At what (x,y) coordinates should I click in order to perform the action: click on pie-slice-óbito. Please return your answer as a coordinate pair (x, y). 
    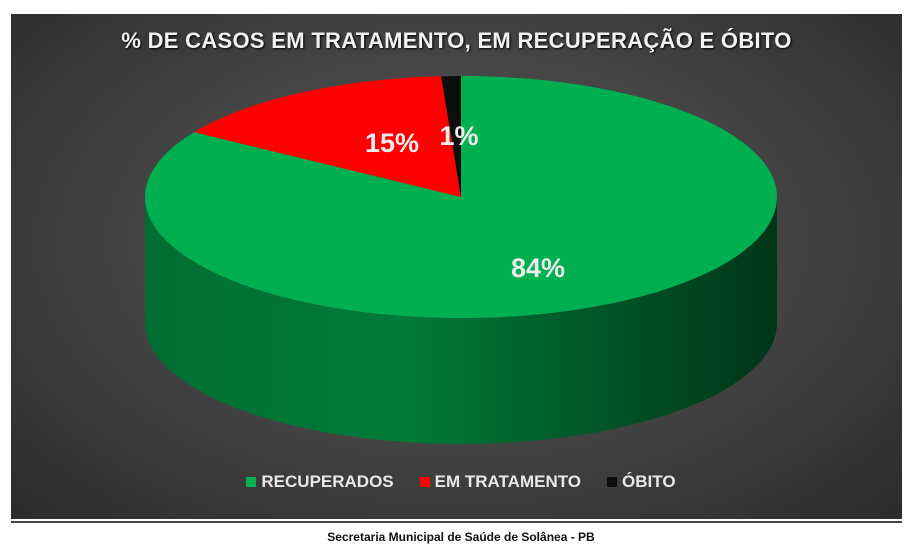
    Looking at the image, I should click on (451, 136).